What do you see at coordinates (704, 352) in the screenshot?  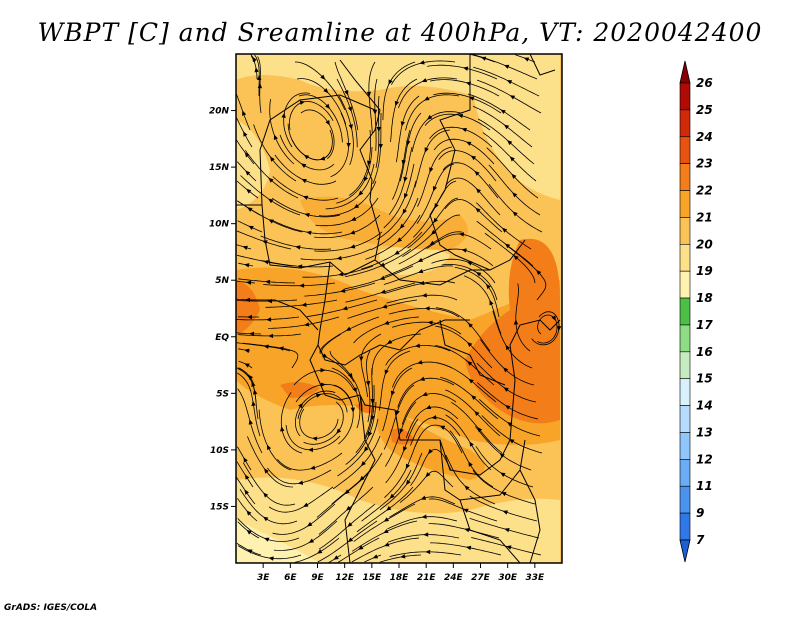 I see `colorbar-label: 16` at bounding box center [704, 352].